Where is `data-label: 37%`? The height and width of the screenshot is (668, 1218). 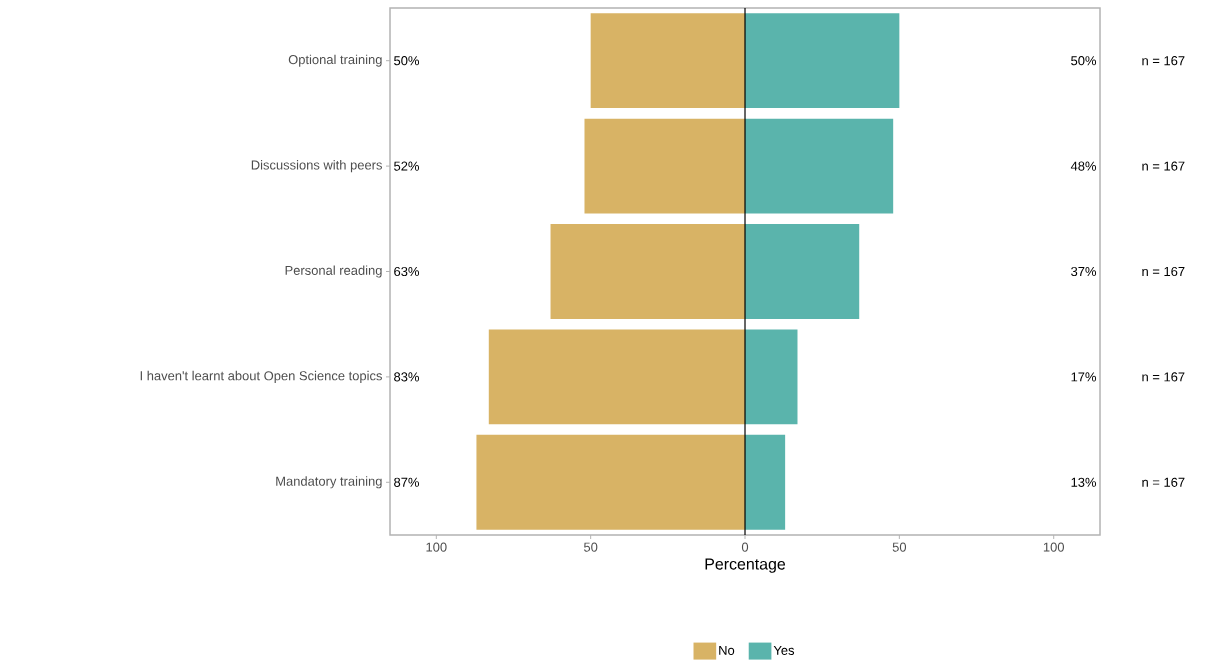 data-label: 37% is located at coordinates (1084, 271).